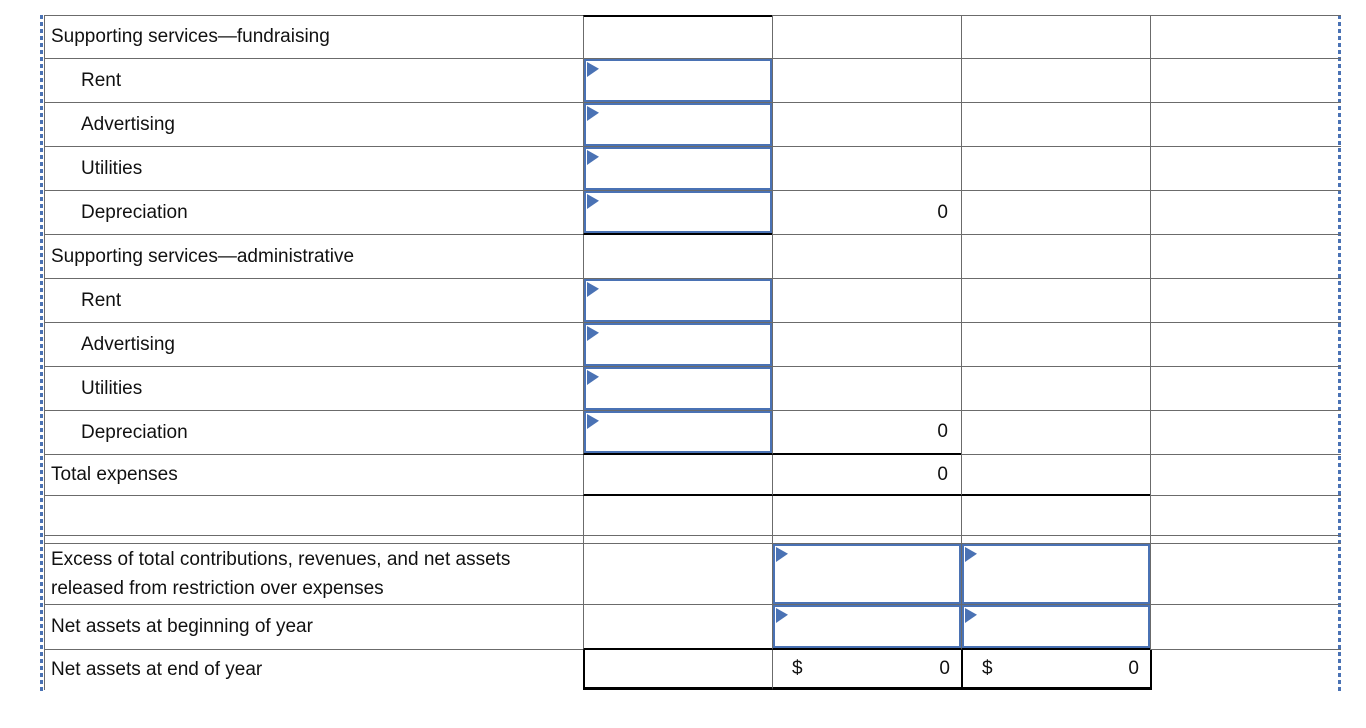 This screenshot has height=728, width=1366. Describe the element at coordinates (313, 670) in the screenshot. I see `row-label: Net assets at end of year` at that location.